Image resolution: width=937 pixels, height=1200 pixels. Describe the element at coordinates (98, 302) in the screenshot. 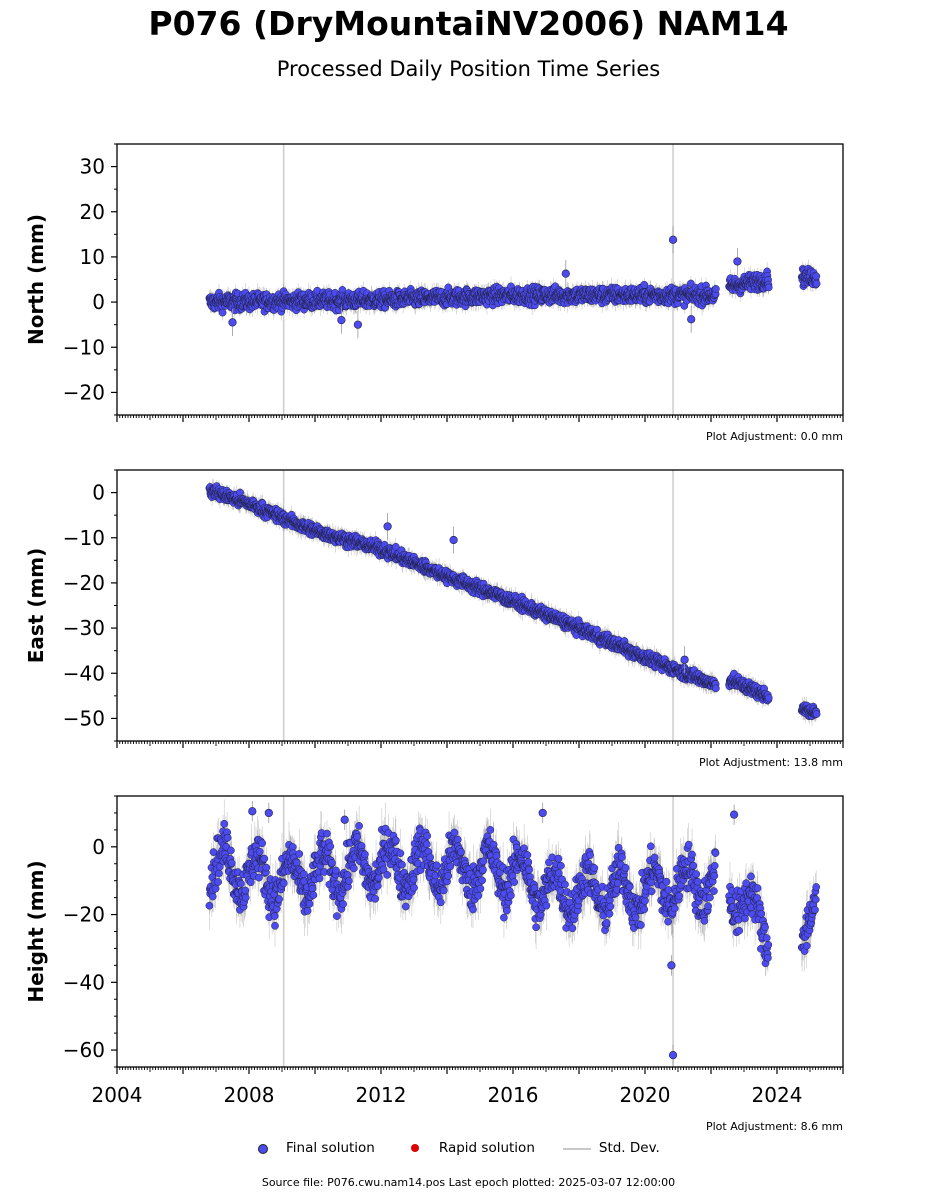

I see `y-tick-label: 0` at that location.